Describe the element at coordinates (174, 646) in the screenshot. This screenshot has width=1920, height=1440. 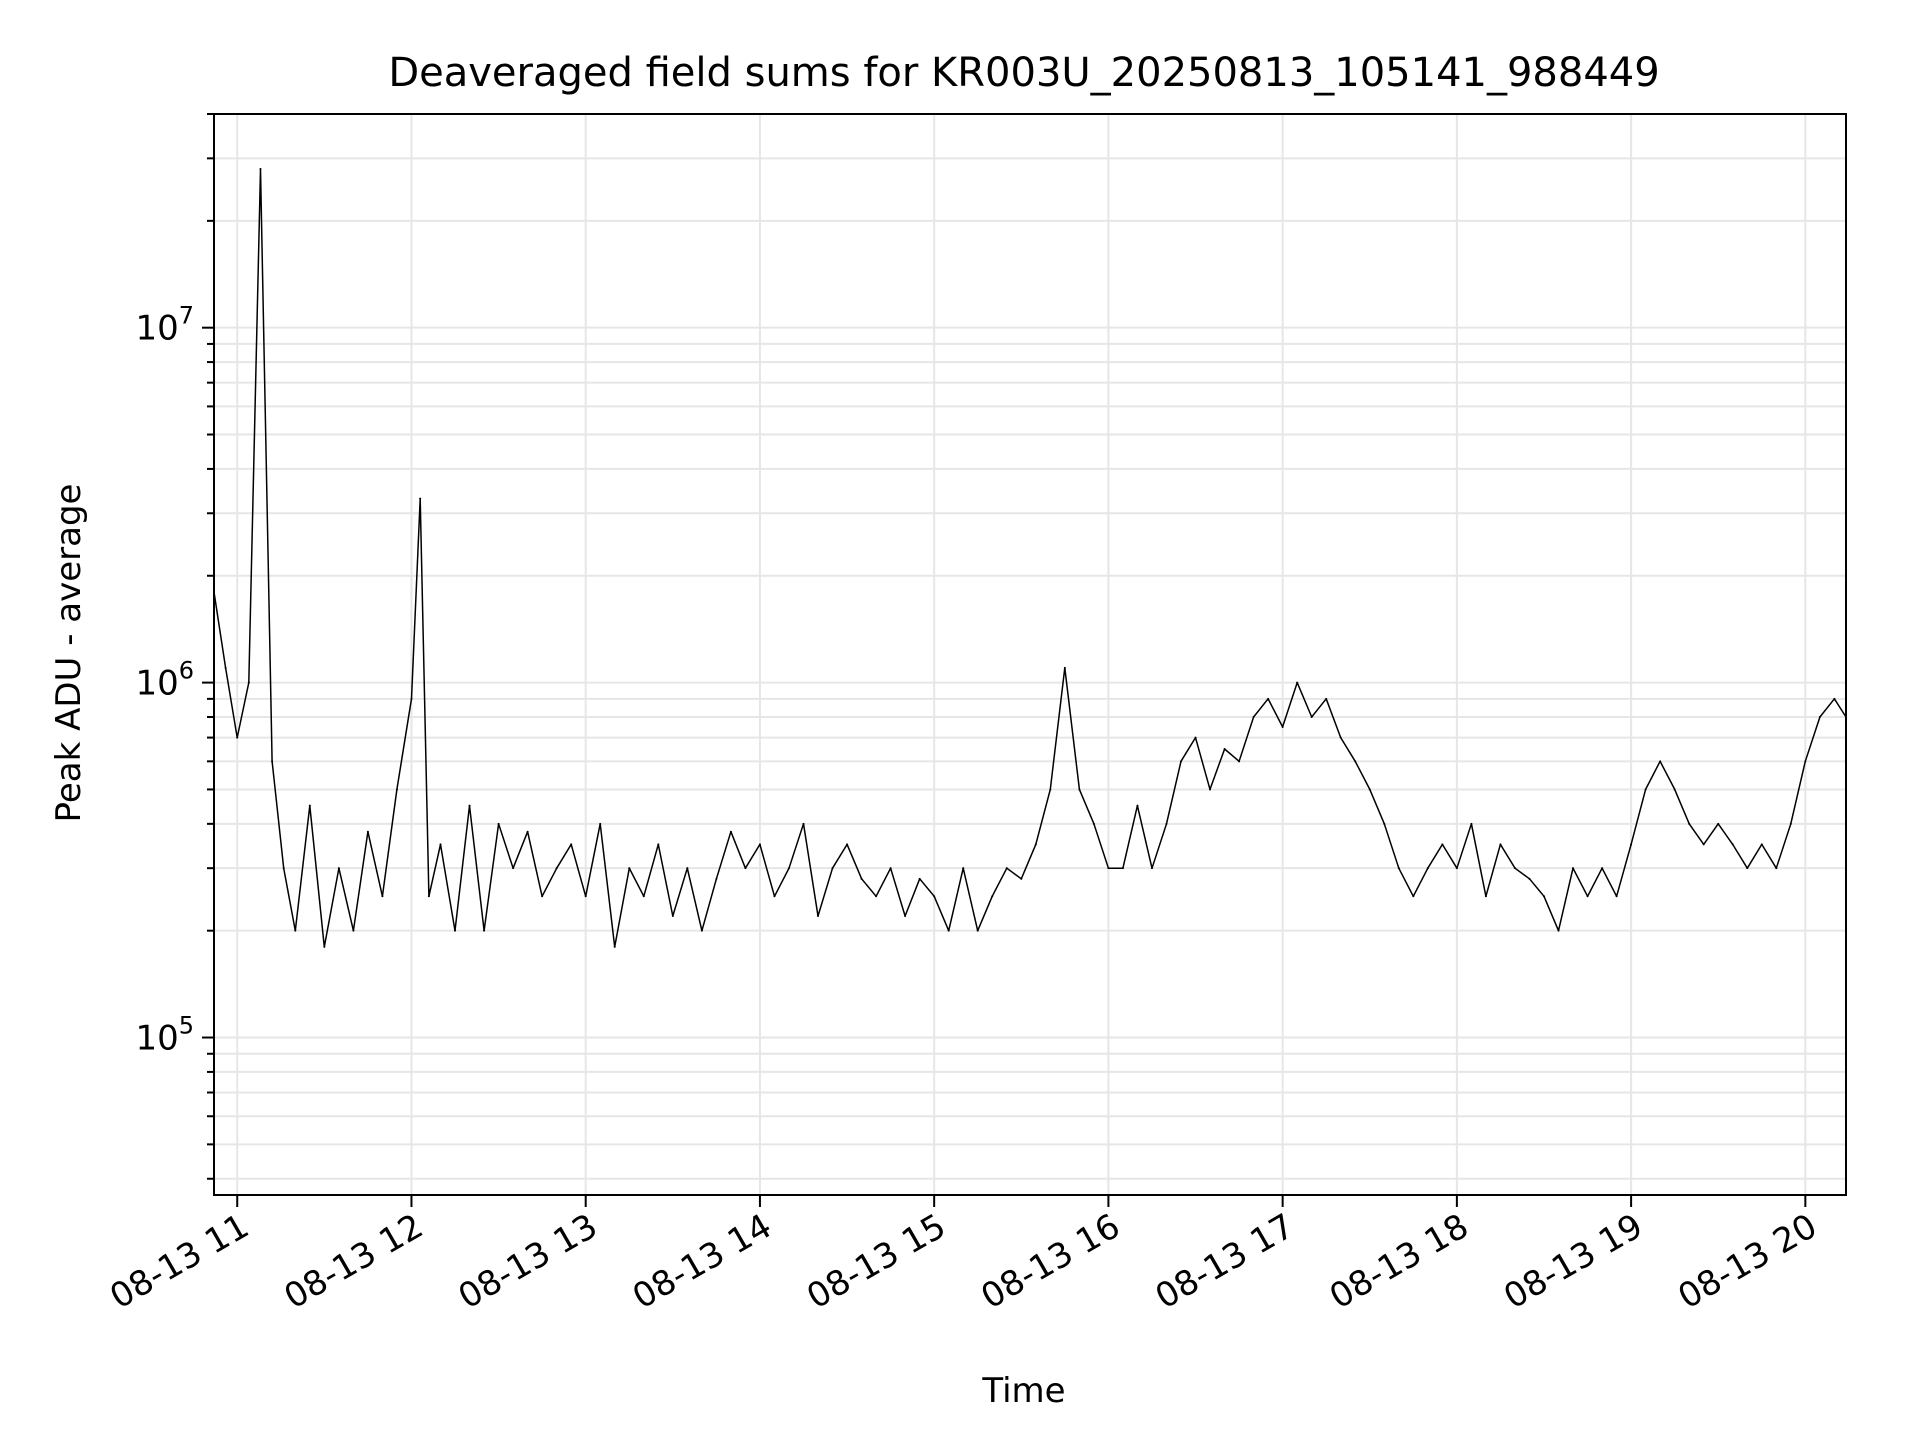
I see `y-axis-ticks: 105 106 107` at that location.